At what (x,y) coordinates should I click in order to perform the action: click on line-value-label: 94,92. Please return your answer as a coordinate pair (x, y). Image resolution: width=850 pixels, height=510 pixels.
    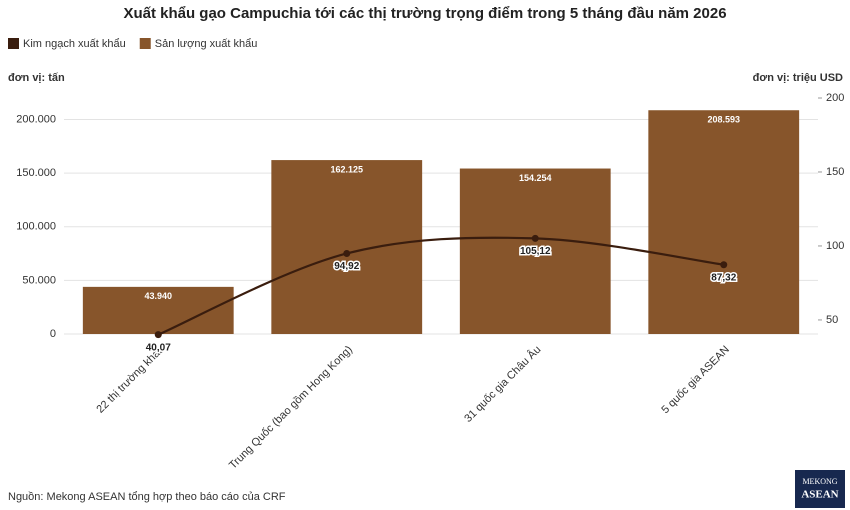
    Looking at the image, I should click on (346, 266).